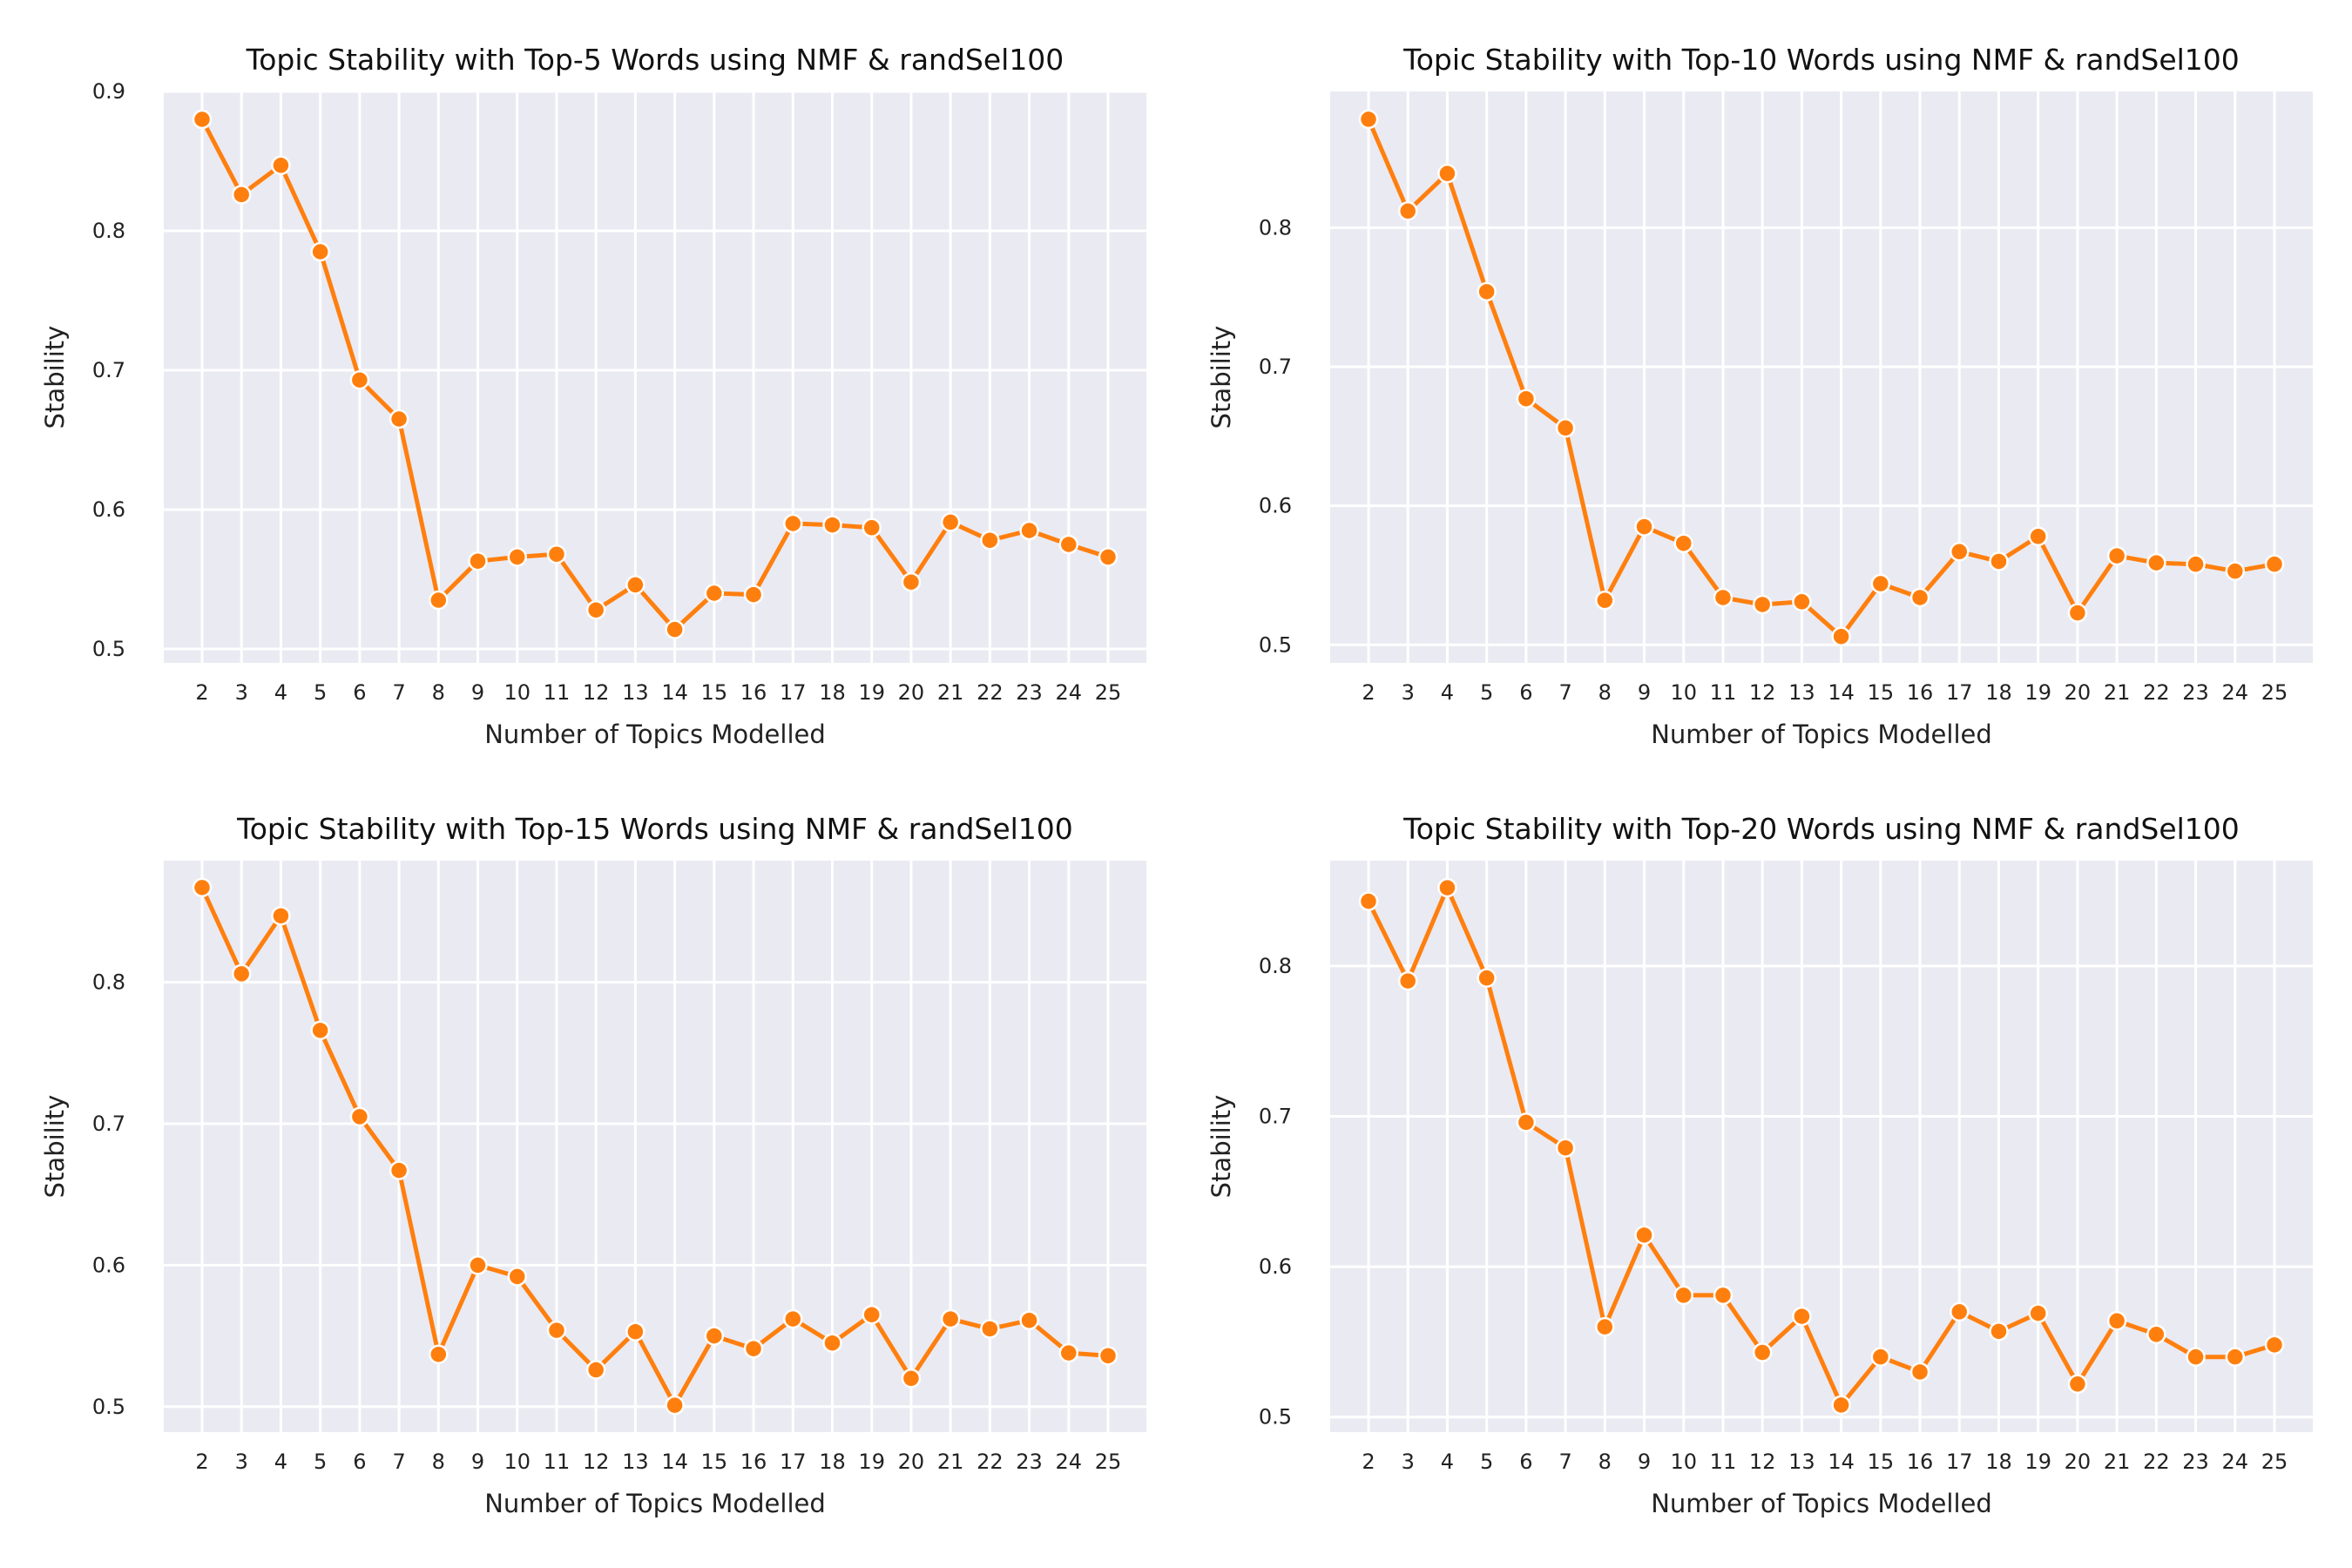  What do you see at coordinates (1487, 692) in the screenshot?
I see `x-tick-label: 5` at bounding box center [1487, 692].